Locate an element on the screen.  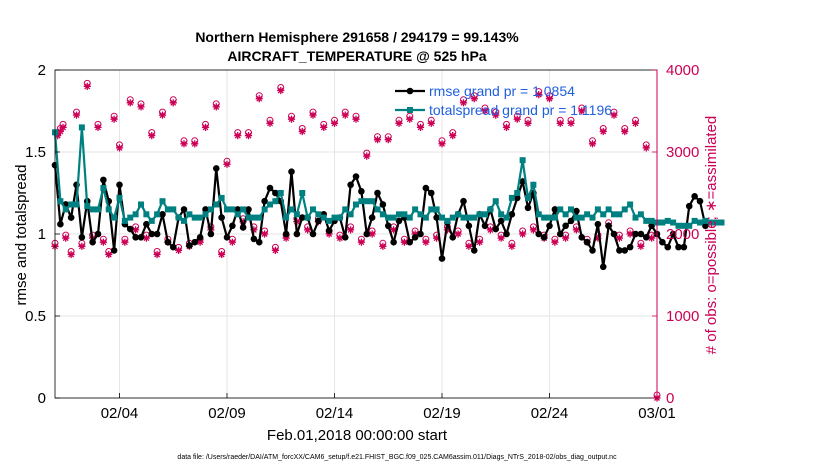
y-tick-label-right: 4000 is located at coordinates (682, 70).